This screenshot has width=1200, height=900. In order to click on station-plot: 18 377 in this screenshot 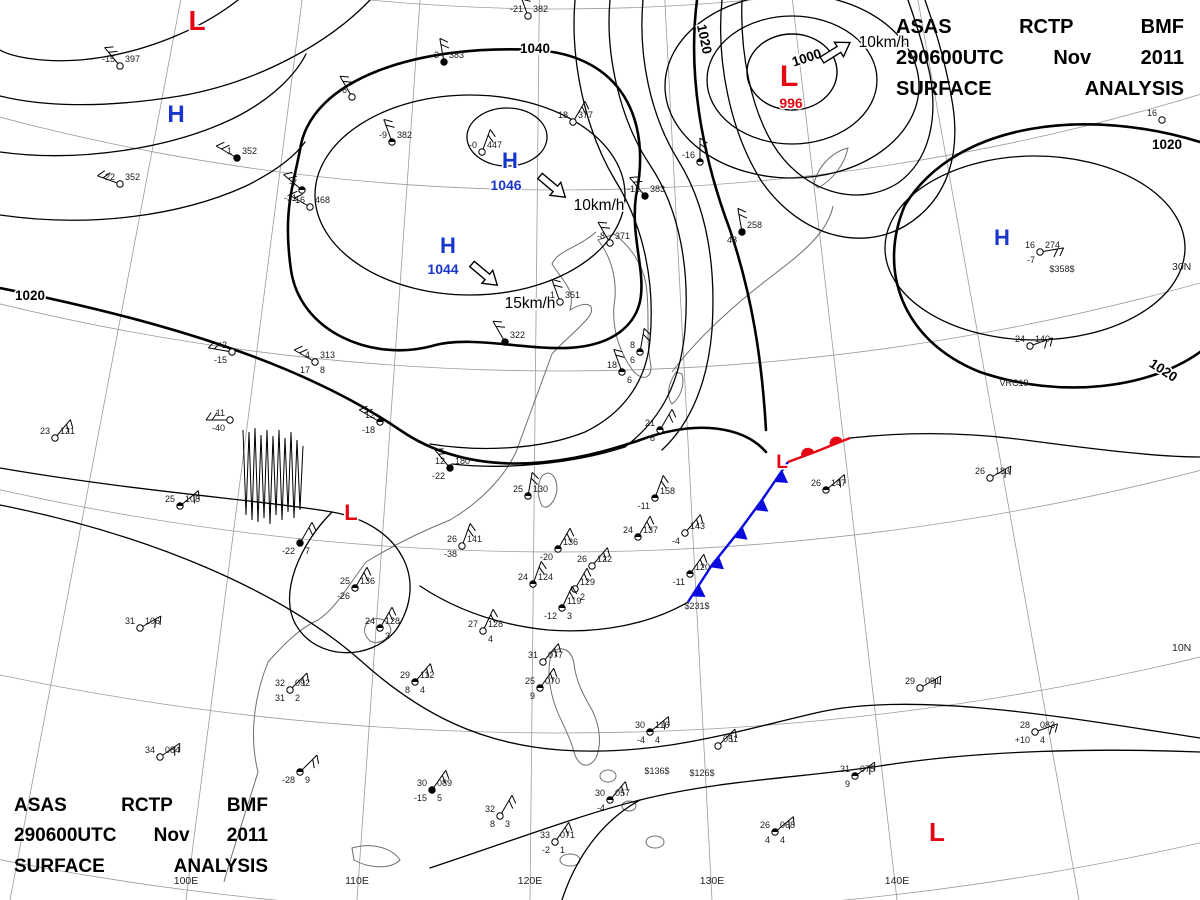, I will do `click(575, 113)`.